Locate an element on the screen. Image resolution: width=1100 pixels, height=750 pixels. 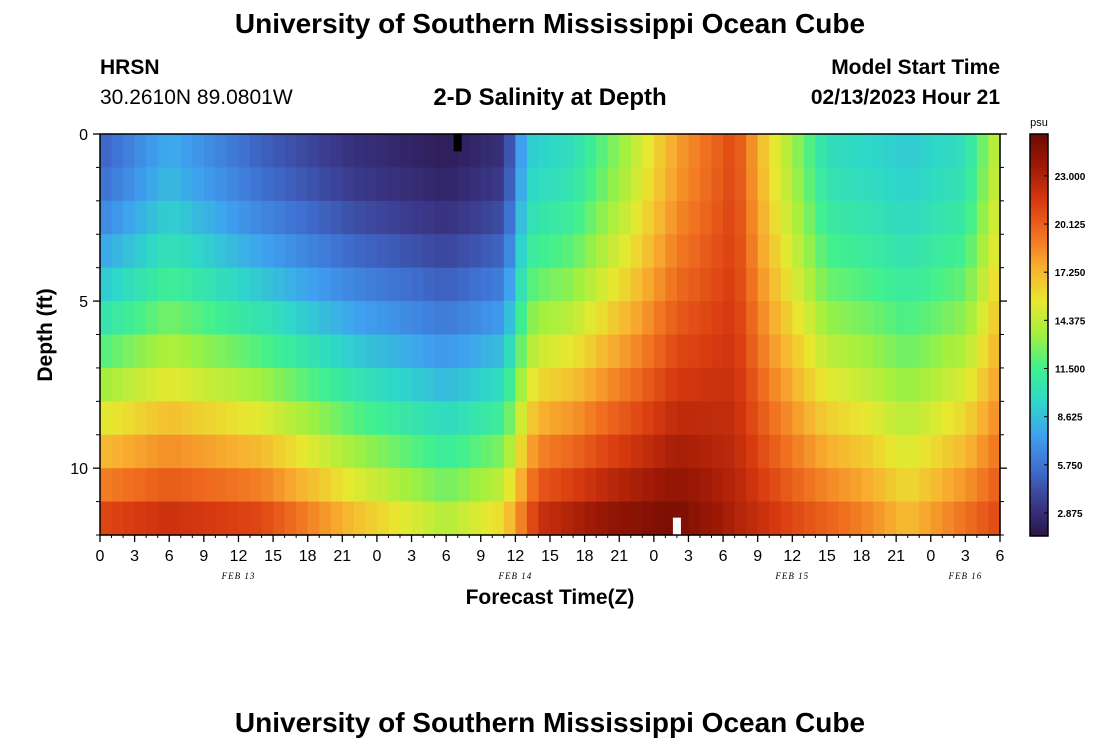
x-tick-label: 0 is located at coordinates (653, 556).